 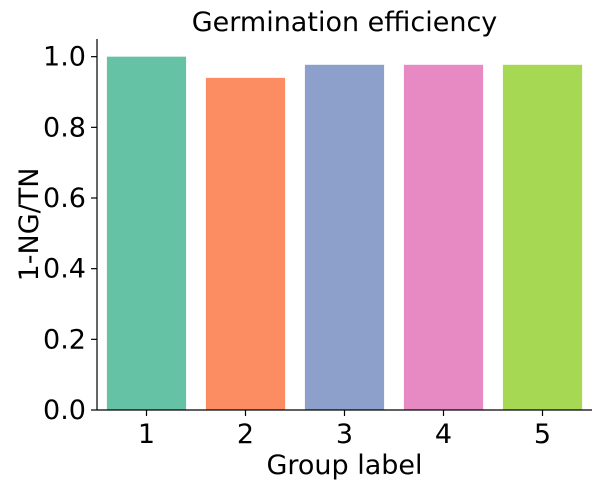 I want to click on x-ticks-group: 1 2 3 4 5, so click(x=344, y=430).